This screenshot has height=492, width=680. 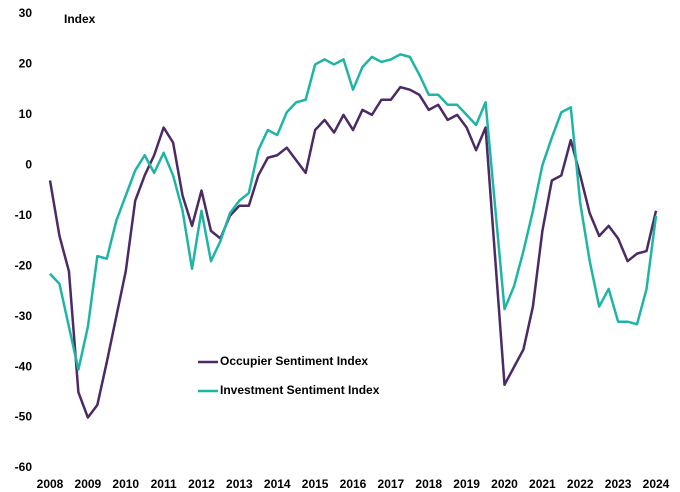 What do you see at coordinates (88, 484) in the screenshot?
I see `x-tick-label: 2009` at bounding box center [88, 484].